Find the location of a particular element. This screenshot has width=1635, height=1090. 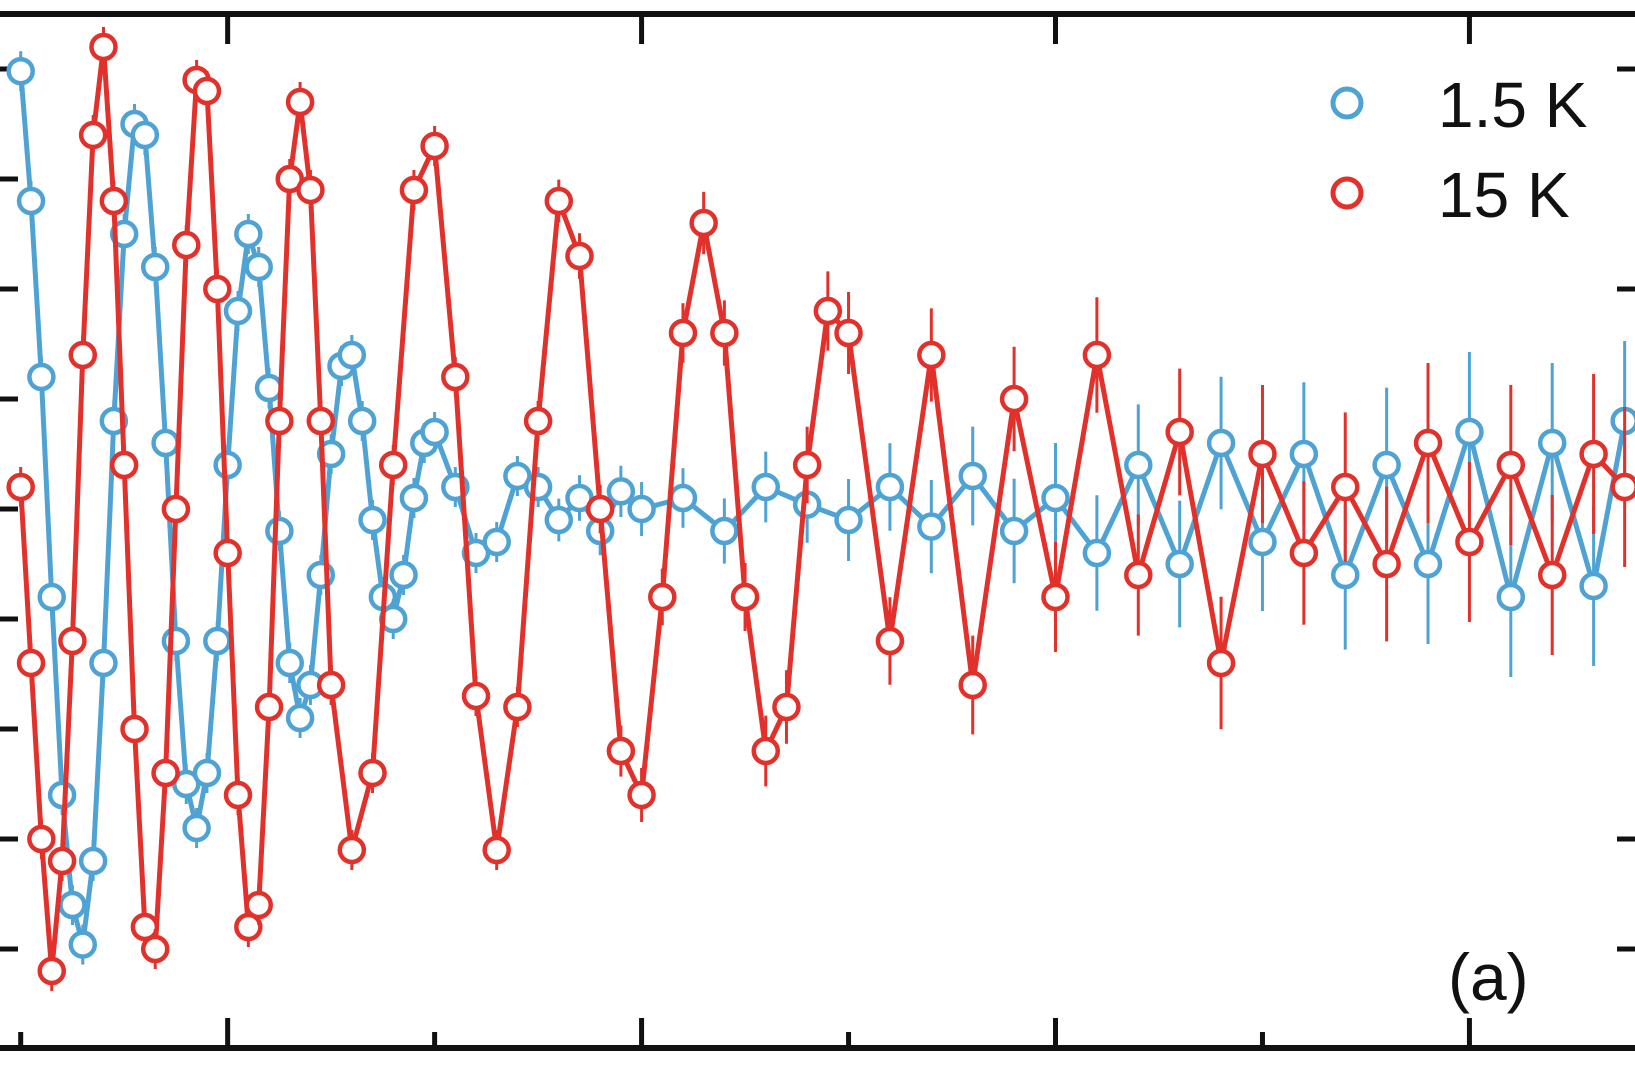

legend-label-15K: 15 K is located at coordinates (1504, 195).